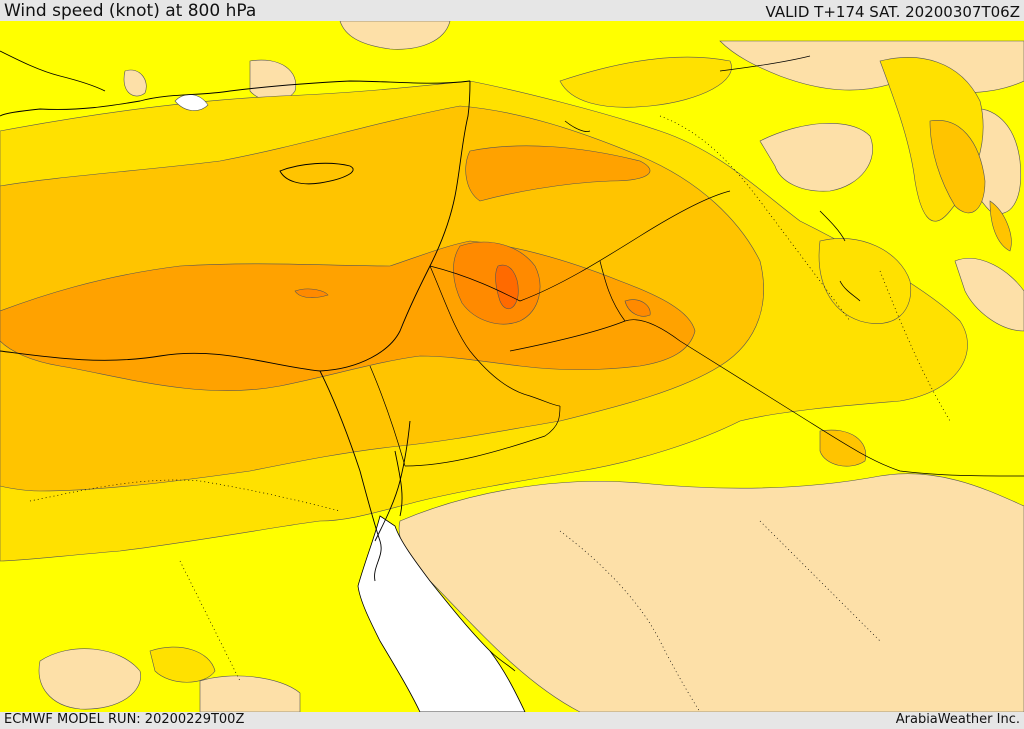 This screenshot has width=1024, height=729. I want to click on valid-time: VALID T+174 SAT. 20200307T06Z, so click(892, 12).